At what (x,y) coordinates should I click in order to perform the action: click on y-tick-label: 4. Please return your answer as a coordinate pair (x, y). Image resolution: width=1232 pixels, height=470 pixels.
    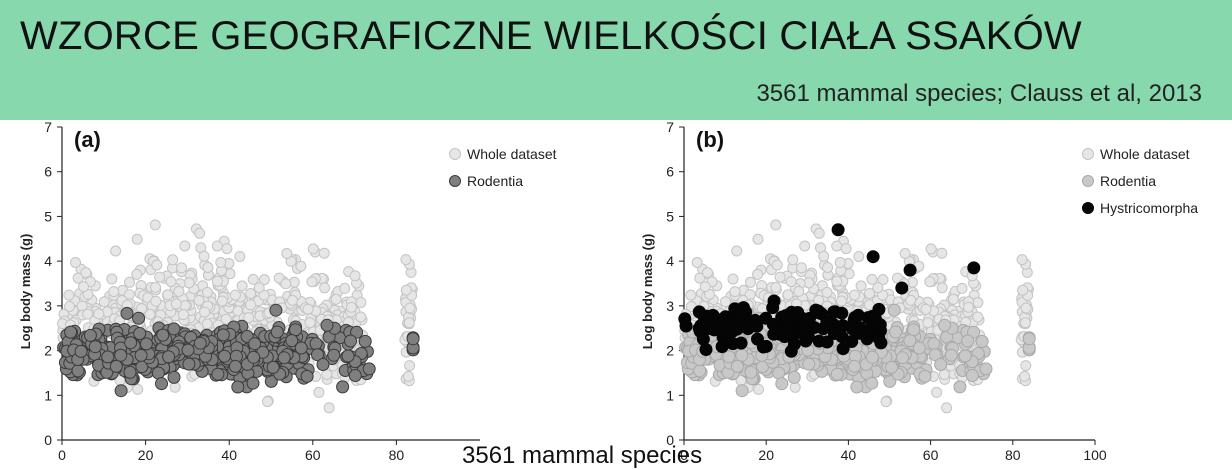
    Looking at the image, I should click on (670, 261).